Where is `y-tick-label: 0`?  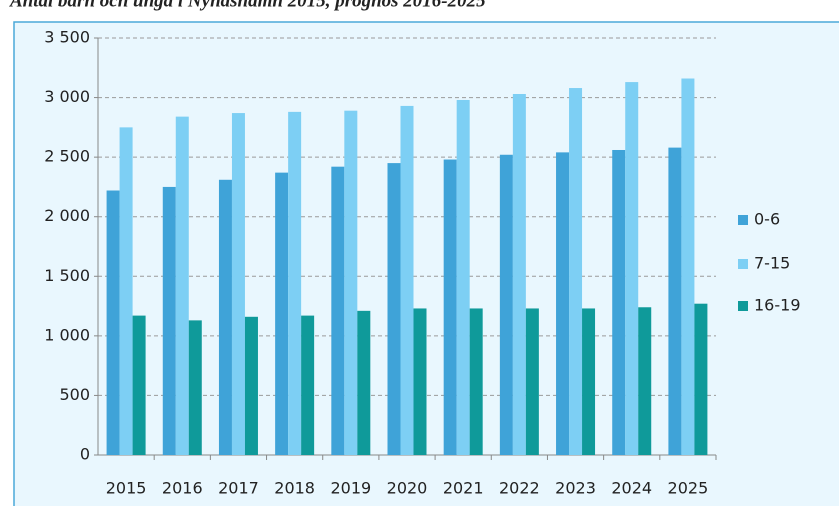
y-tick-label: 0 is located at coordinates (85, 454).